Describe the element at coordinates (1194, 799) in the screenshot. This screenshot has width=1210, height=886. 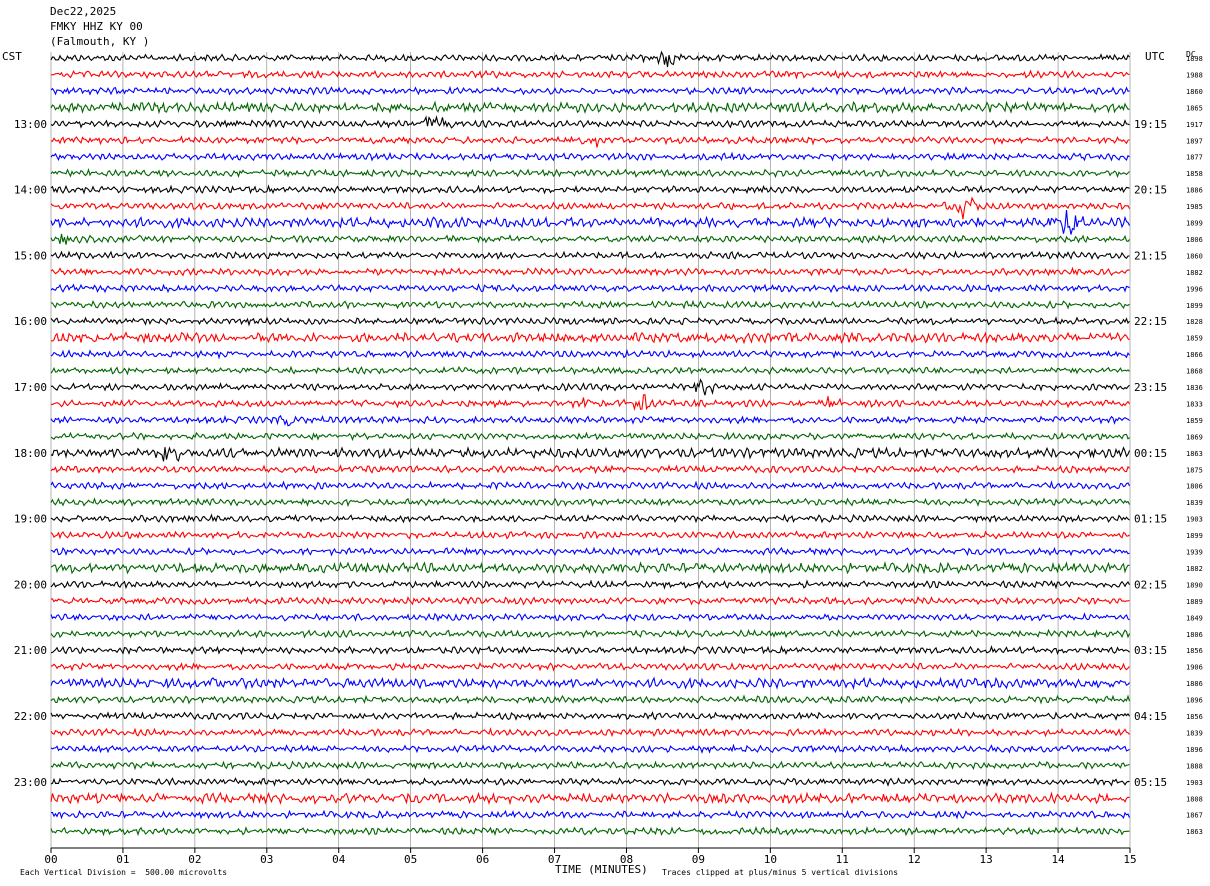
I see `dc-offset: 1808` at that location.